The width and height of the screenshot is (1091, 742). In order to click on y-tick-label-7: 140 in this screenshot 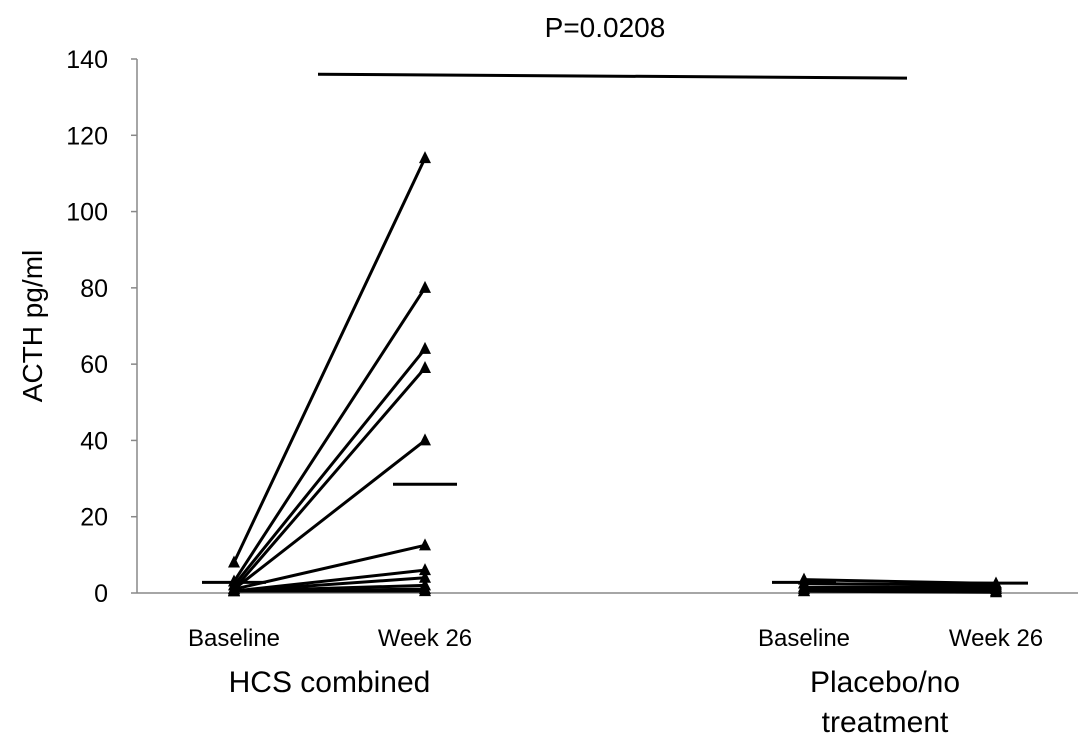, I will do `click(87, 60)`.